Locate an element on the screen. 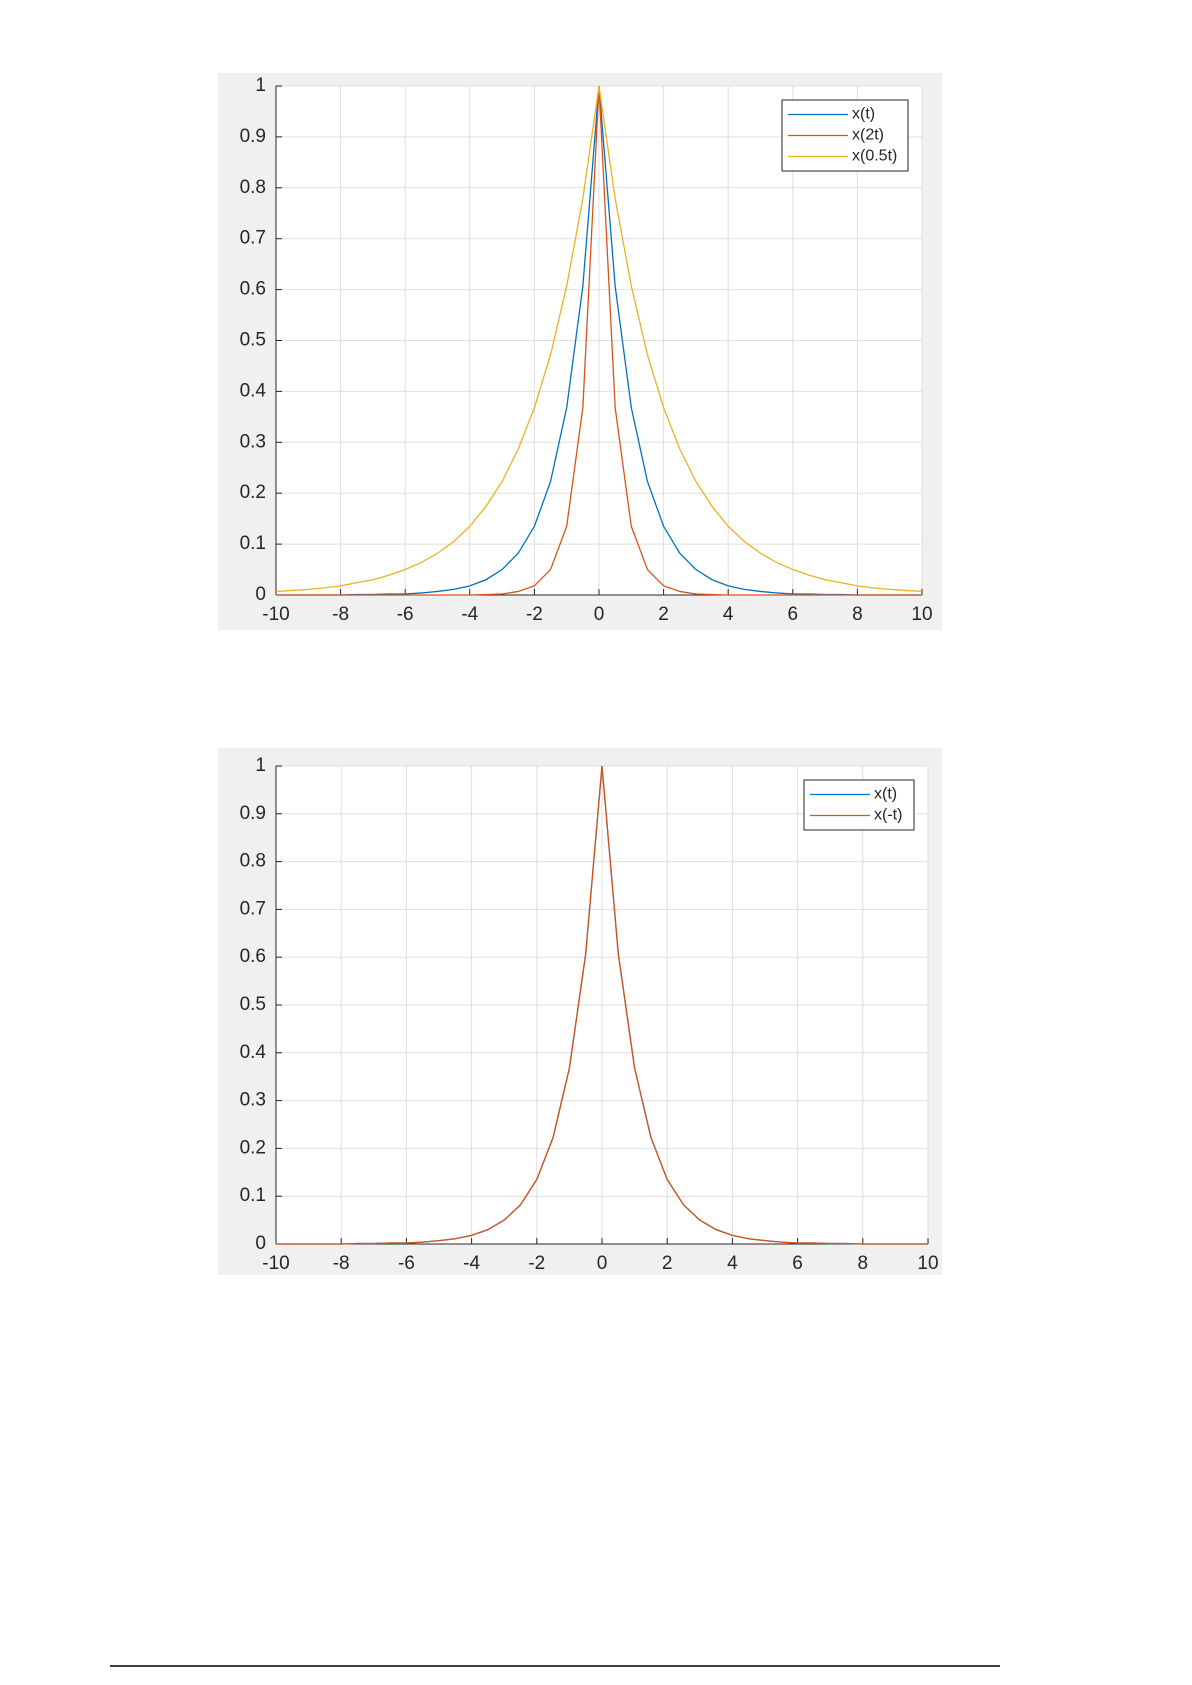 This screenshot has height=1685, width=1192. legend: x(t) x(-t) is located at coordinates (859, 805).